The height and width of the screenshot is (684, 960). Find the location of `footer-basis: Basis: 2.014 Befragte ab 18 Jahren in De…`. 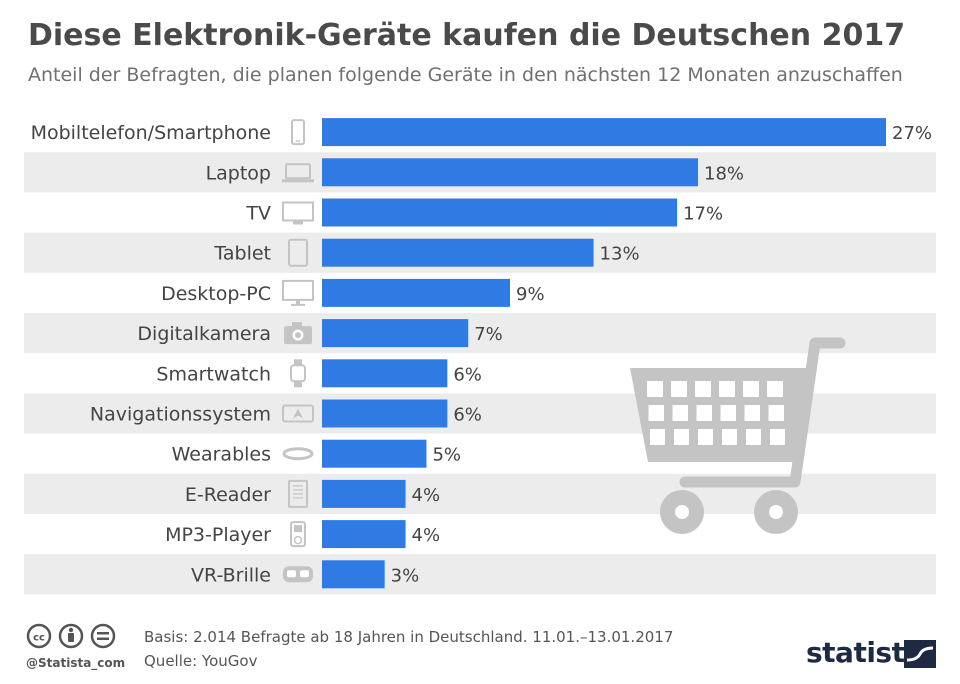

footer-basis: Basis: 2.014 Befragte ab 18 Jahren in De… is located at coordinates (409, 637).